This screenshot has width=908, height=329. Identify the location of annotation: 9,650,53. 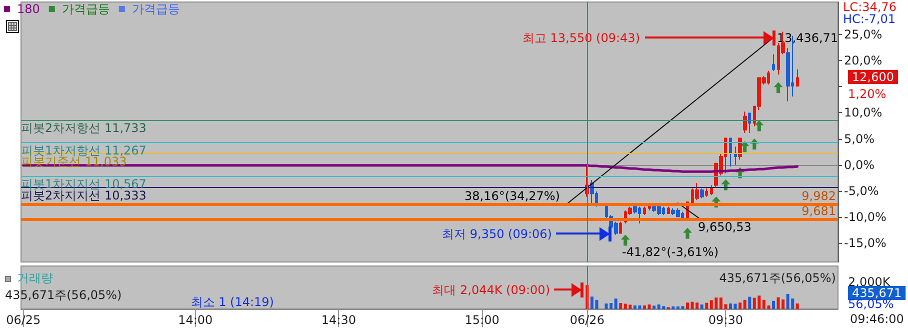
(725, 227).